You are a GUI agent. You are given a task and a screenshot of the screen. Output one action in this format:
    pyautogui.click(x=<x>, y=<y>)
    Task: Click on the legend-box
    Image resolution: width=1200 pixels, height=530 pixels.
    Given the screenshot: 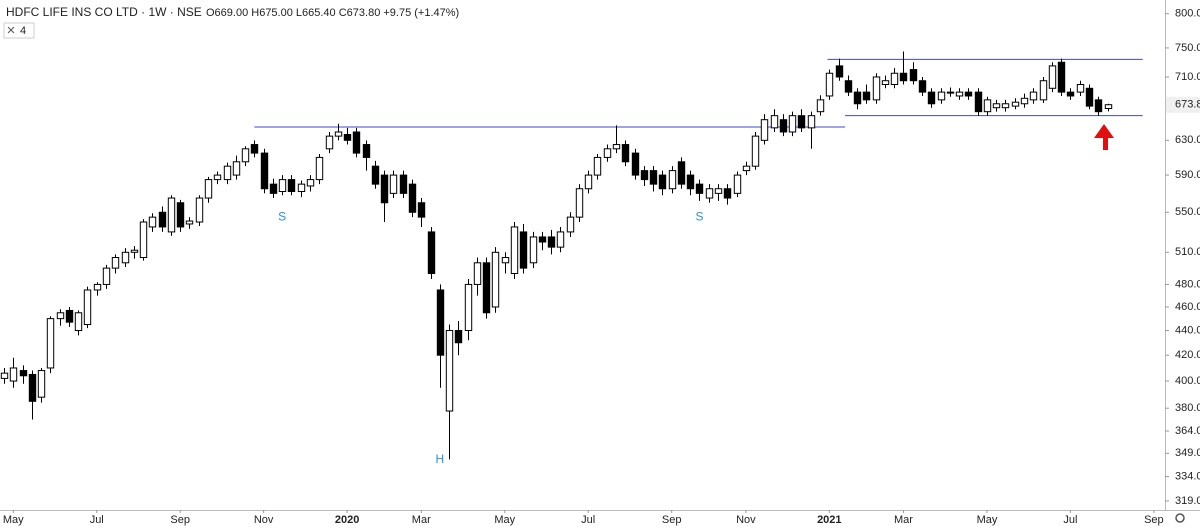 What is the action you would take?
    pyautogui.click(x=19, y=30)
    